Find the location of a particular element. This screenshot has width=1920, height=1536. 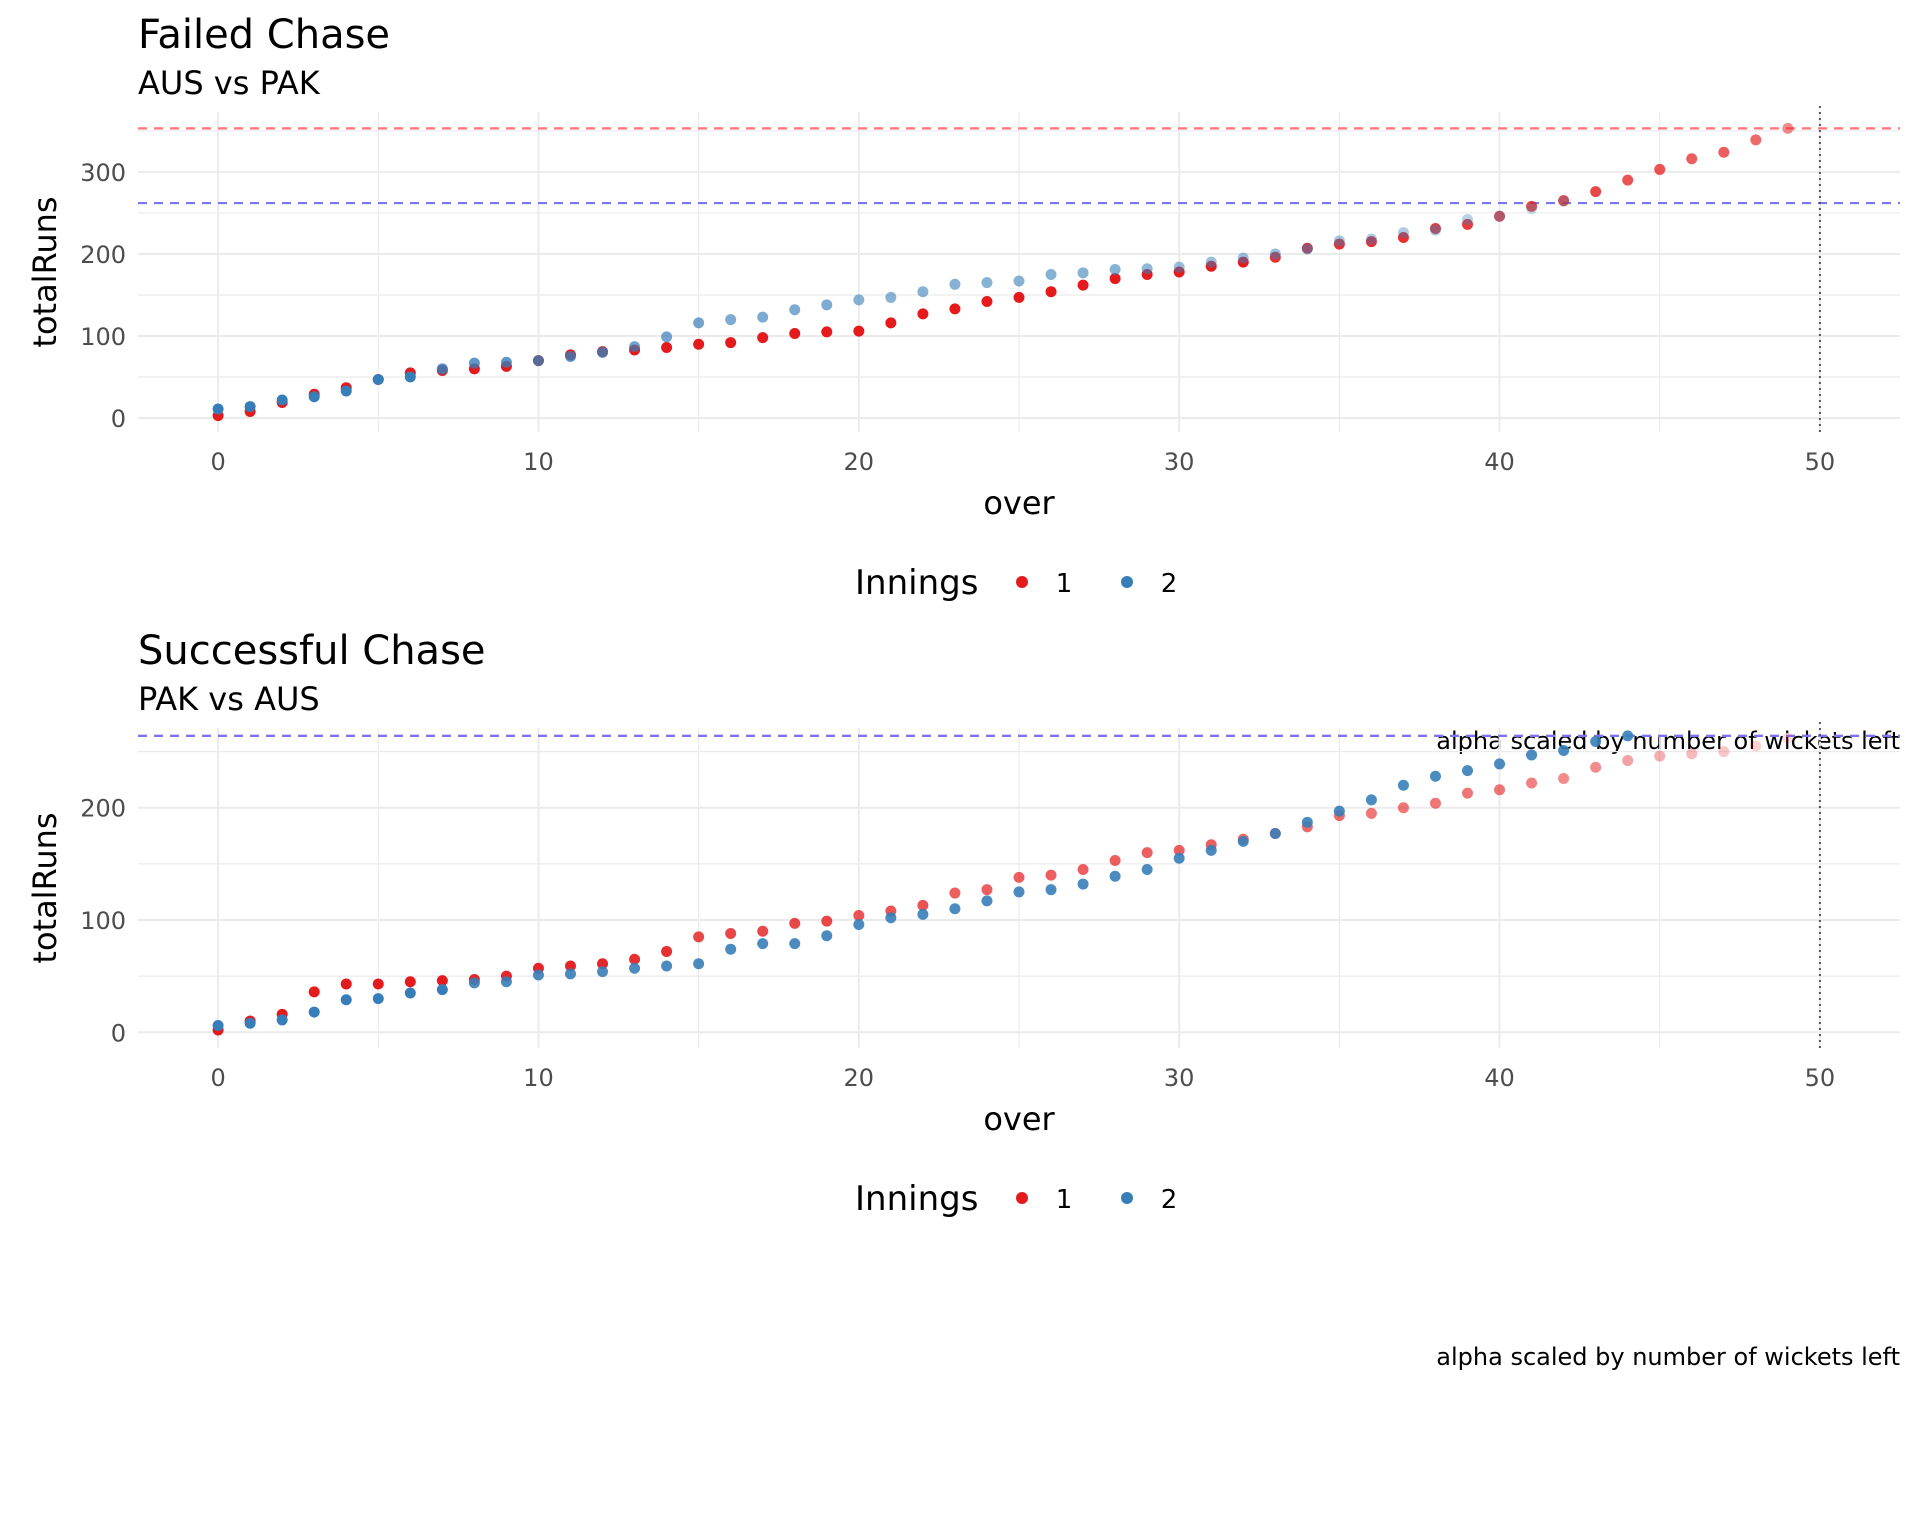

chart-title: Failed Chase is located at coordinates (264, 35).